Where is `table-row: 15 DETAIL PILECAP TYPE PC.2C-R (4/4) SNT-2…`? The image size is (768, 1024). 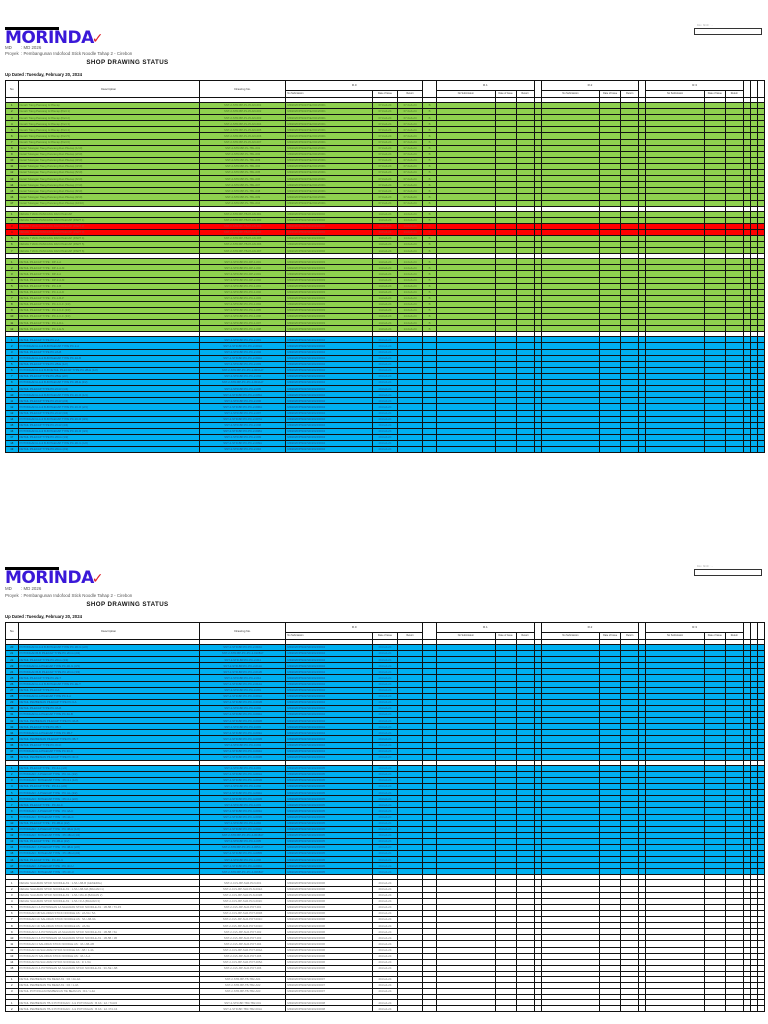
table-row: 15 DETAIL PILECAP TYPE PC.2C-R (4/4) SNT-2… is located at coordinates (385, 425).